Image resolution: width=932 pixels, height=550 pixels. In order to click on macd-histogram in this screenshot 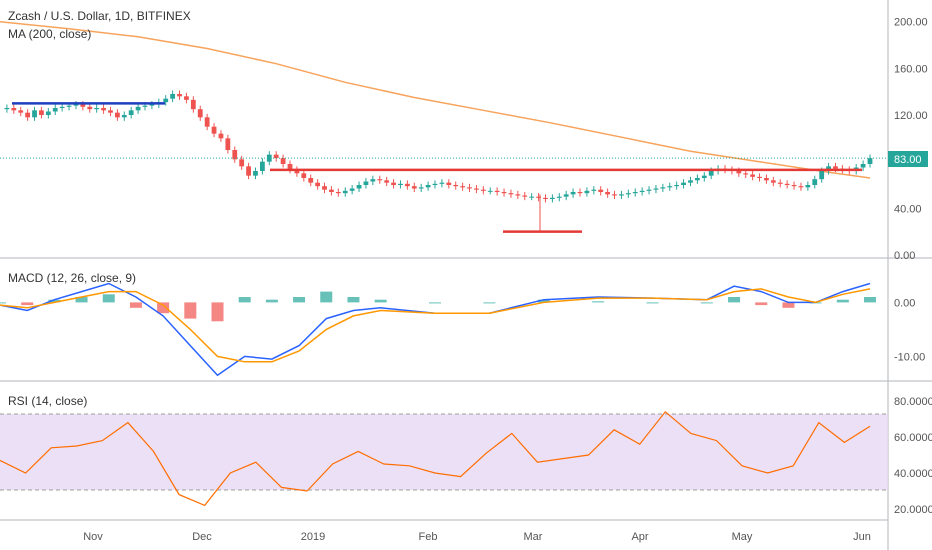, I will do `click(438, 306)`.